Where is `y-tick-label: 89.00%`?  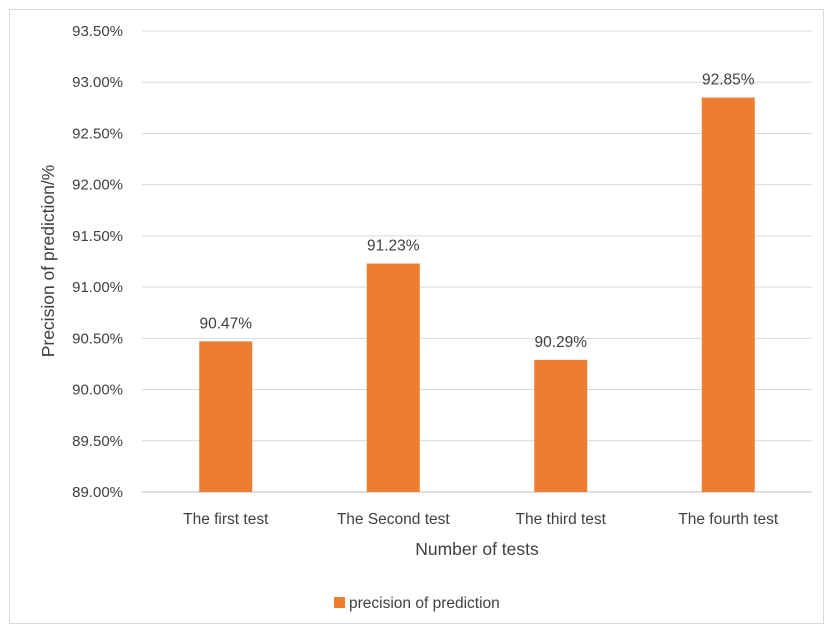 y-tick-label: 89.00% is located at coordinates (97, 492).